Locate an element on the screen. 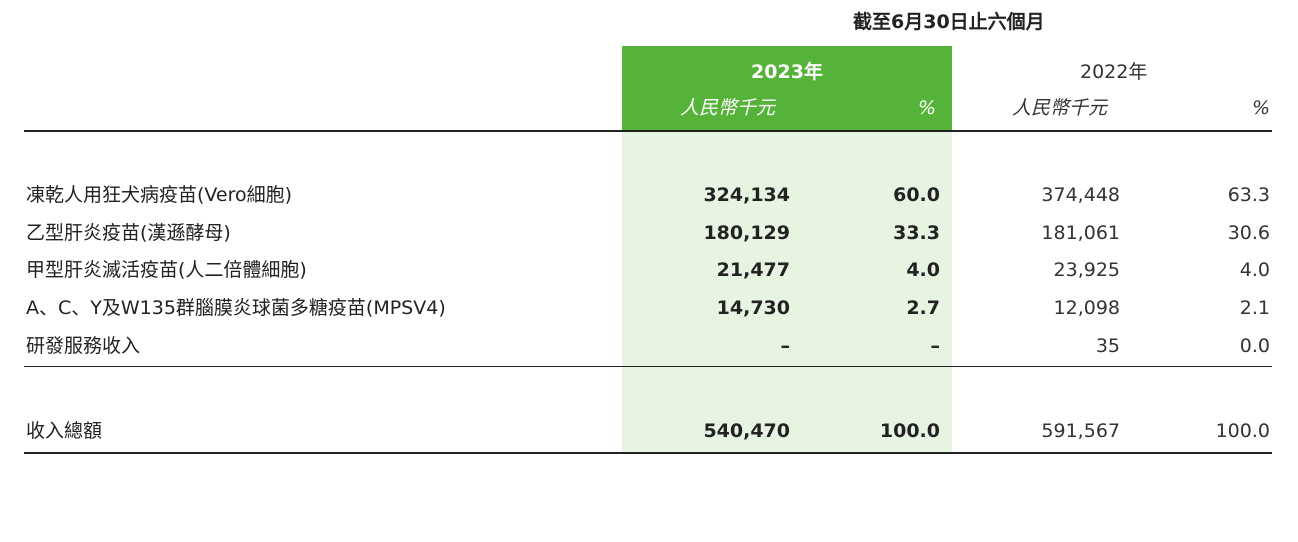 The image size is (1298, 542). row-pct-2023: 60.0 is located at coordinates (916, 195).